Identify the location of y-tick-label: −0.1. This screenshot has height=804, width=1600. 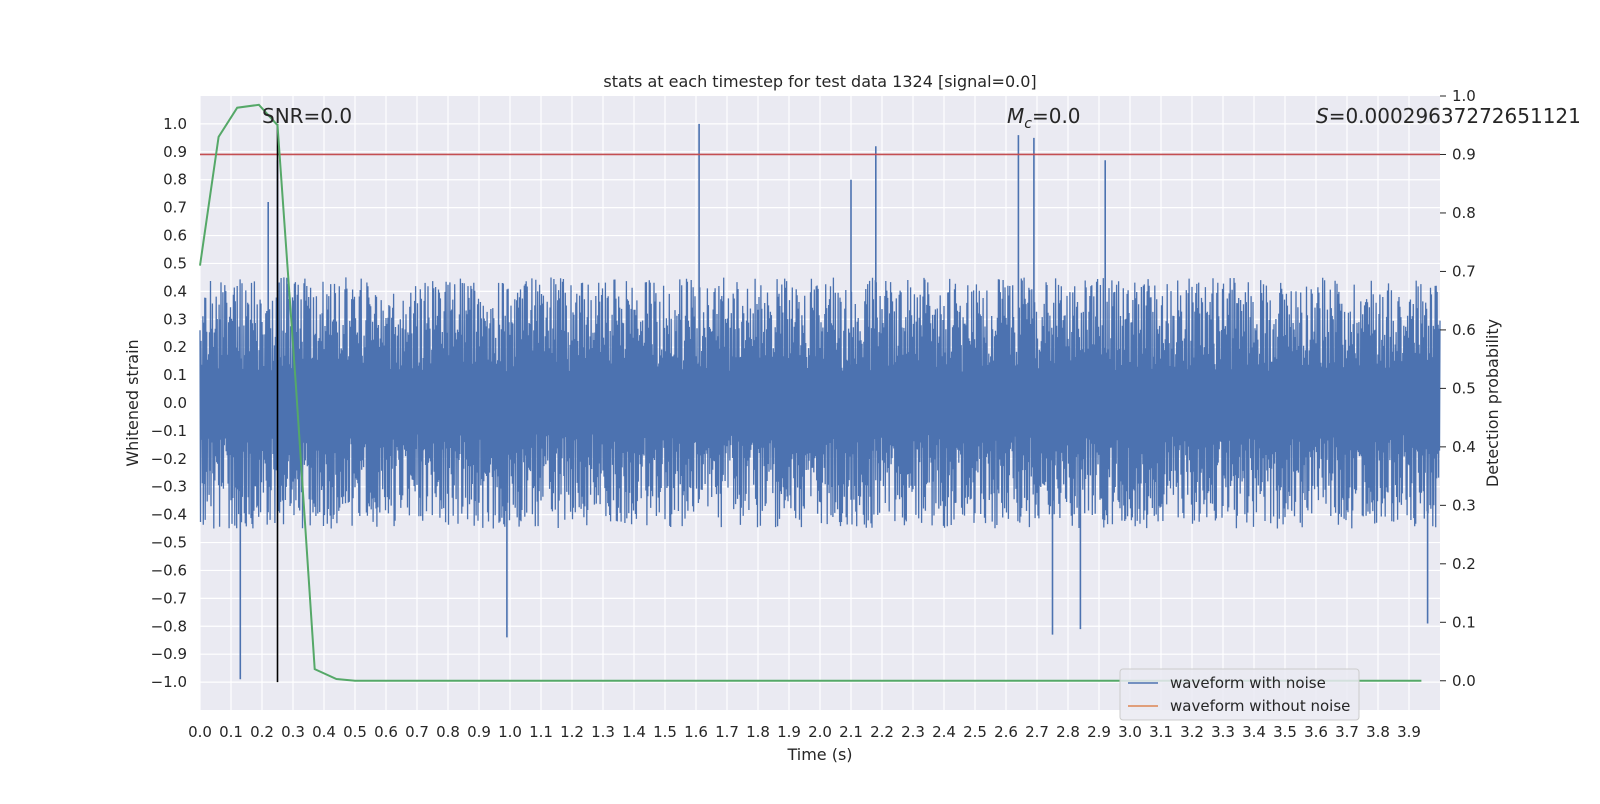
(169, 431).